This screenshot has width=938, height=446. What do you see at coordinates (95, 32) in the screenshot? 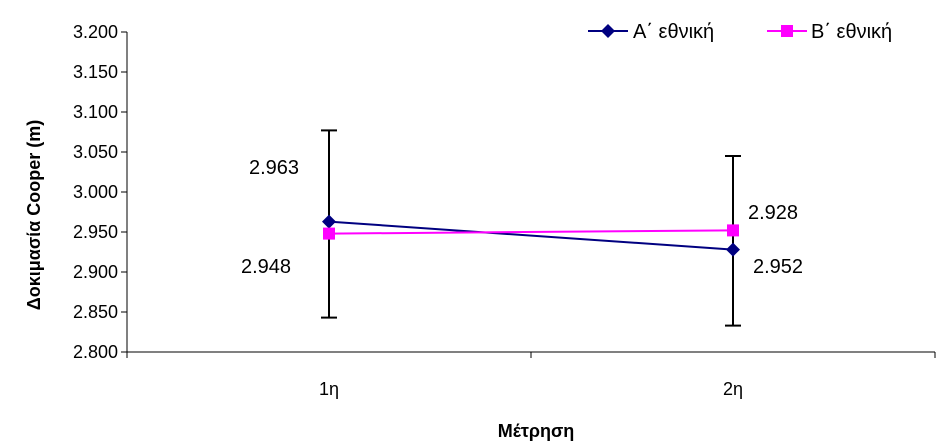
I see `y-tick-label: 3.200` at bounding box center [95, 32].